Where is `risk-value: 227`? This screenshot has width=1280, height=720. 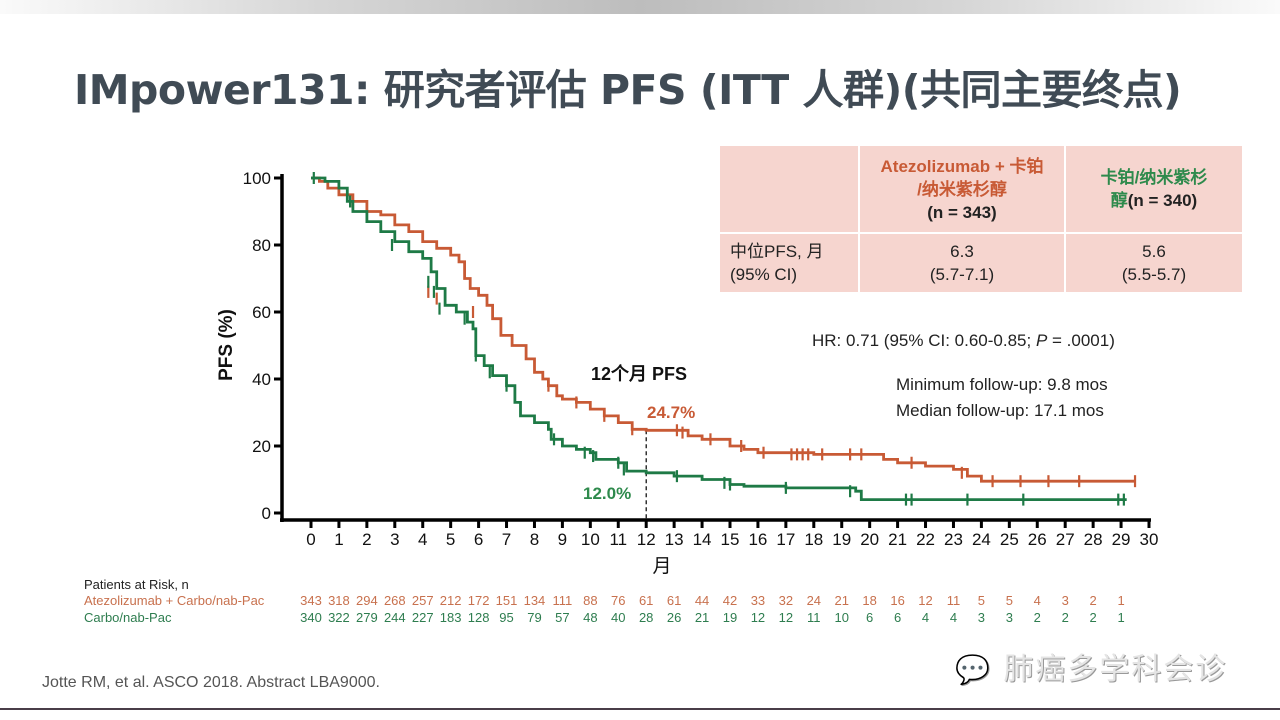
risk-value: 227 is located at coordinates (422, 617).